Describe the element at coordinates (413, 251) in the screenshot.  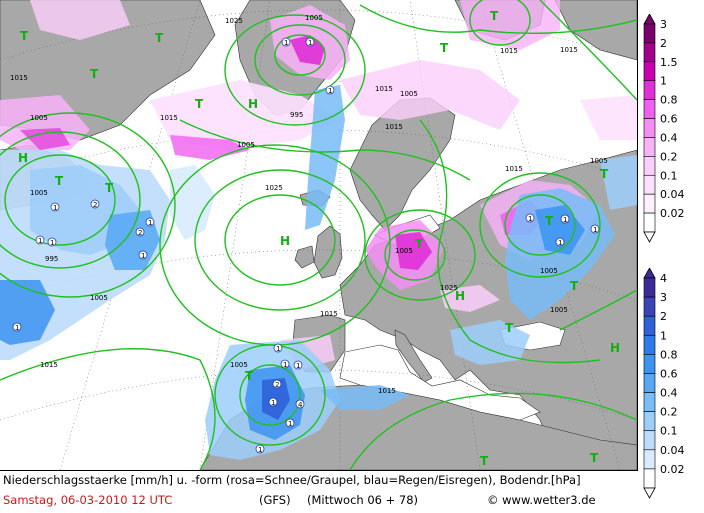
I see `snow-area` at that location.